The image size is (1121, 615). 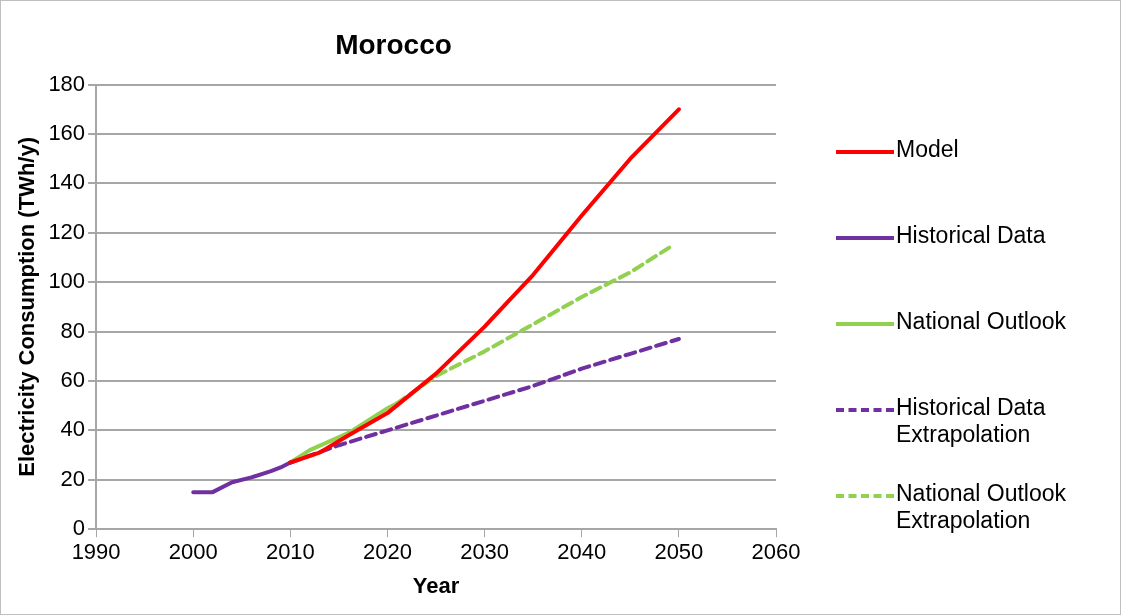 What do you see at coordinates (927, 149) in the screenshot?
I see `legend-label: Model` at bounding box center [927, 149].